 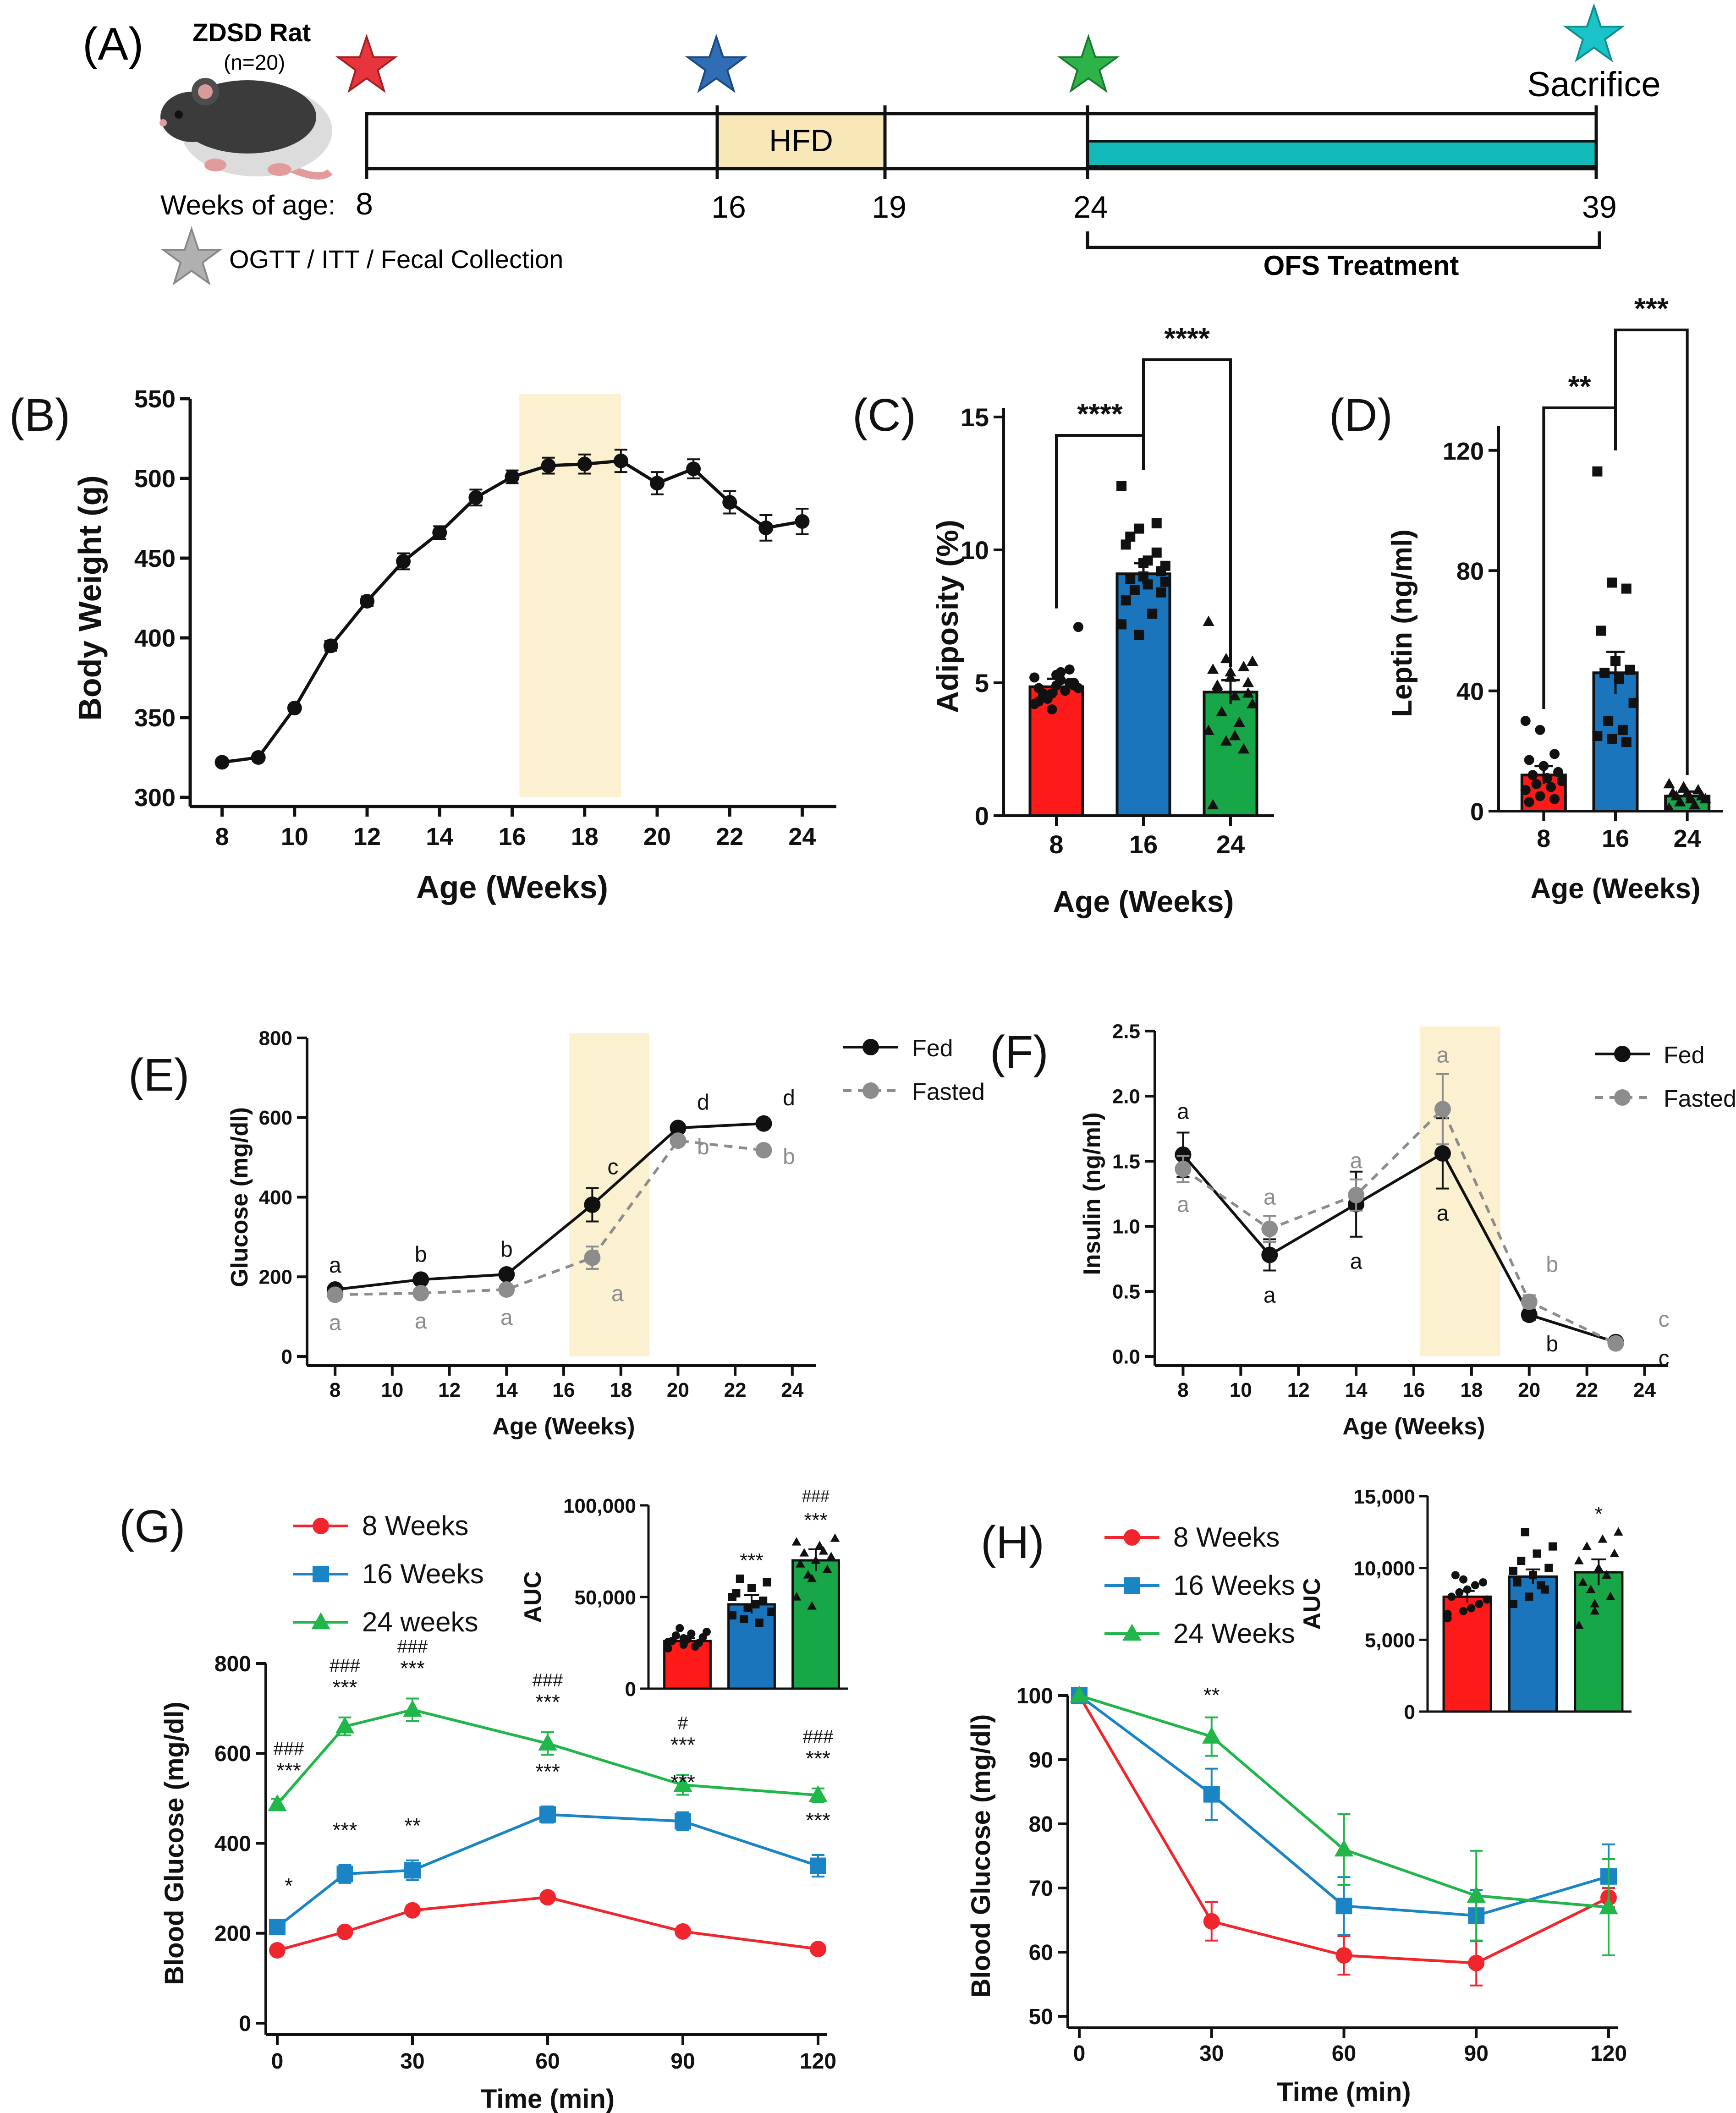 What do you see at coordinates (547, 1871) in the screenshot?
I see `series-16-weeks` at bounding box center [547, 1871].